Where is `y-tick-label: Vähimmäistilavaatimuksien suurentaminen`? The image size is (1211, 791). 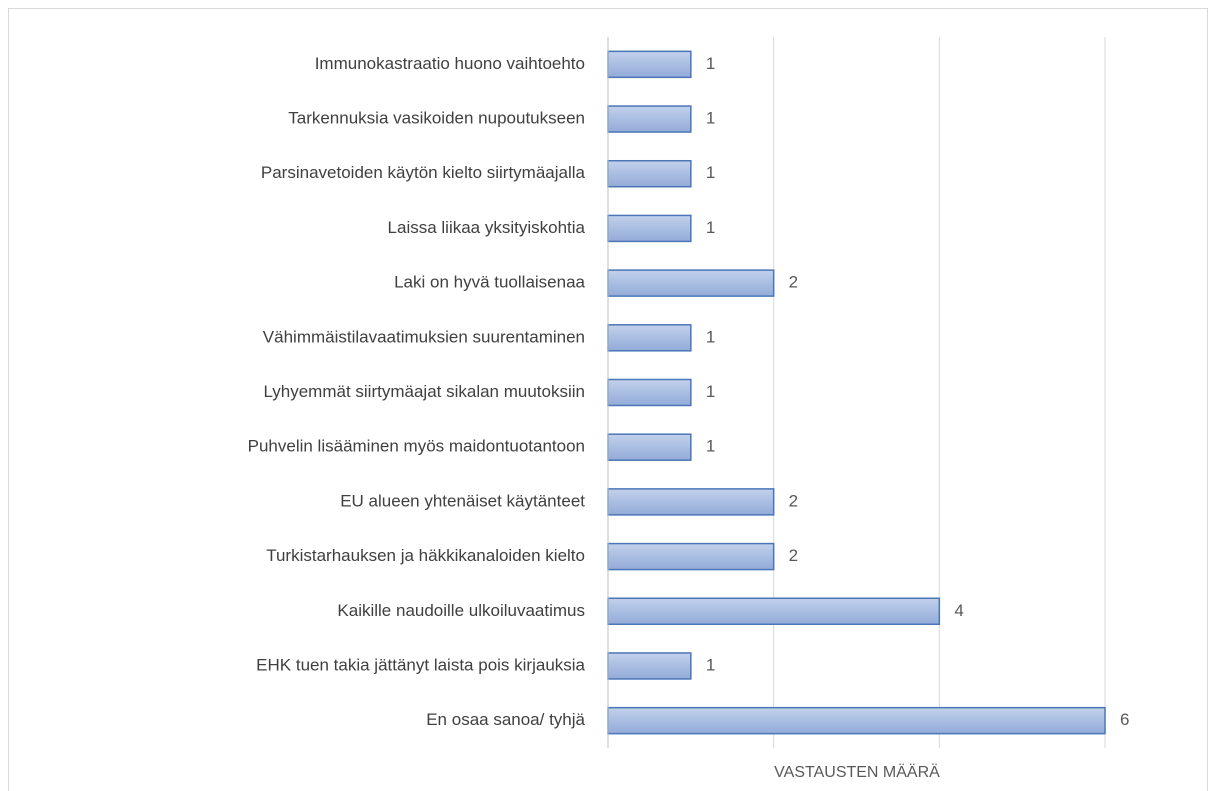 y-tick-label: Vähimmäistilavaatimuksien suurentaminen is located at coordinates (424, 336).